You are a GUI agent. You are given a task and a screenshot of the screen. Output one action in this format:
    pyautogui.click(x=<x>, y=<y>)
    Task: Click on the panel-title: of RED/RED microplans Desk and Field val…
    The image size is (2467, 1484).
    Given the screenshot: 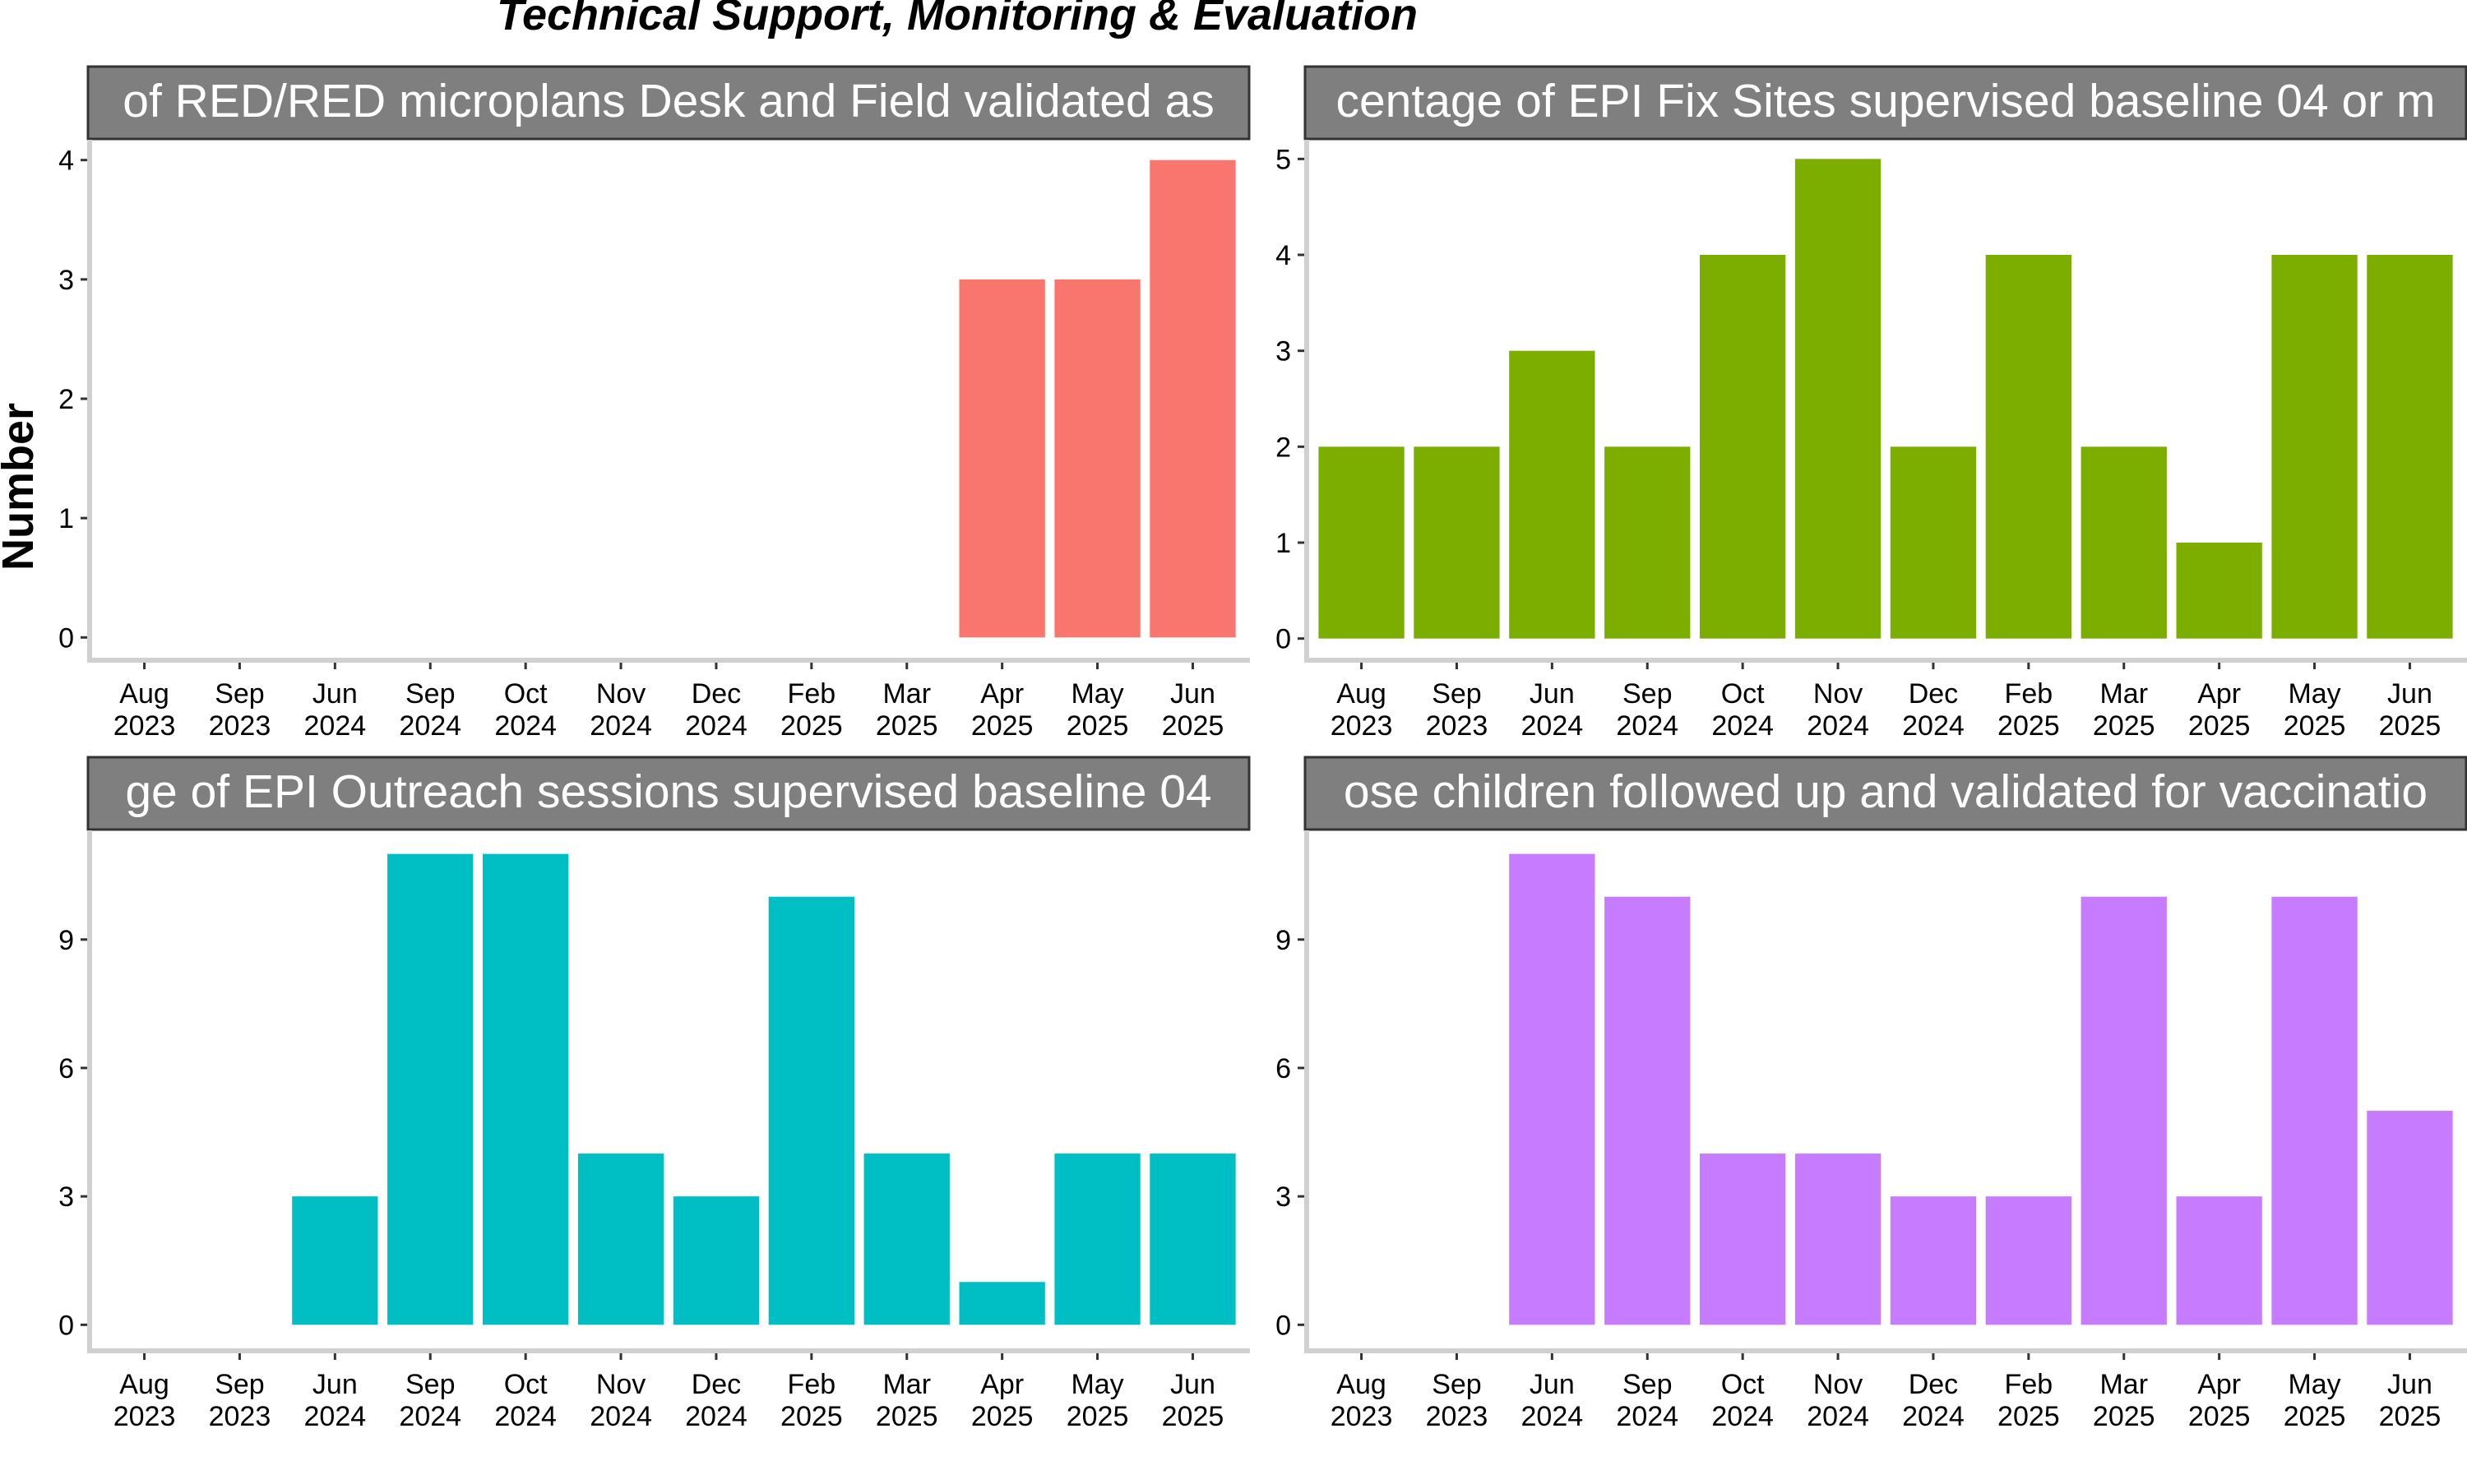 What is the action you would take?
    pyautogui.click(x=669, y=101)
    